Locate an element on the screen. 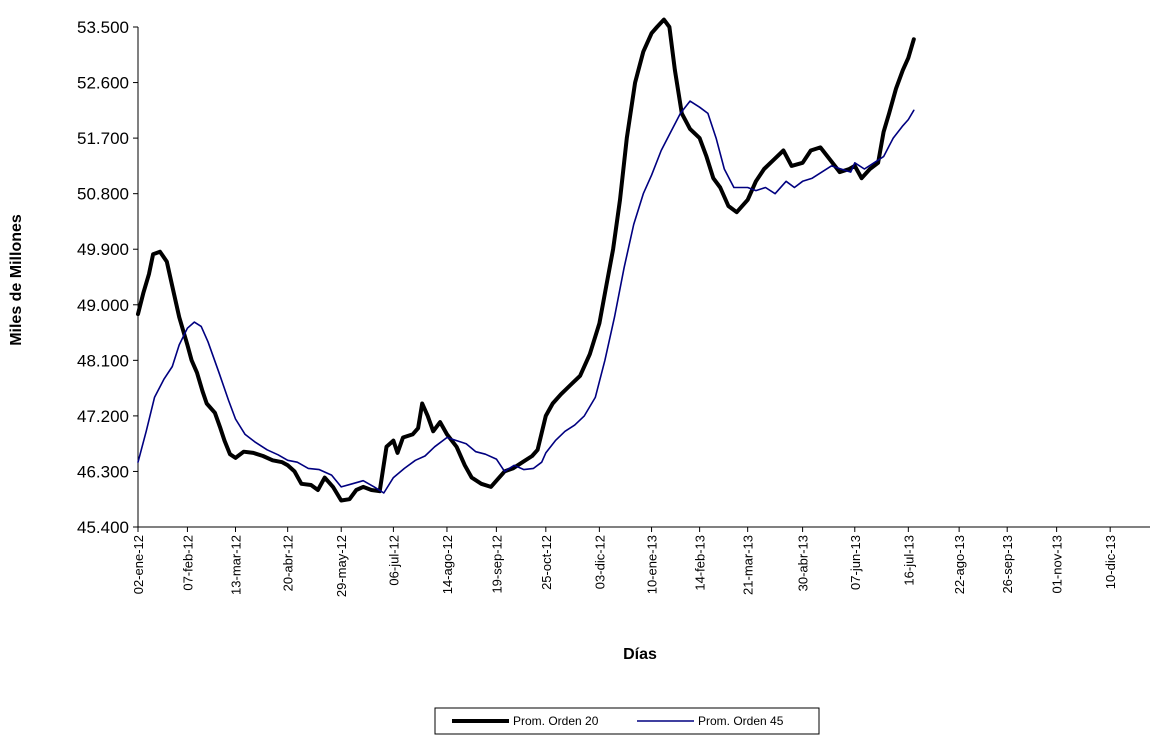 This screenshot has height=739, width=1154. x-tick-label: 16-jul-13 is located at coordinates (908, 560).